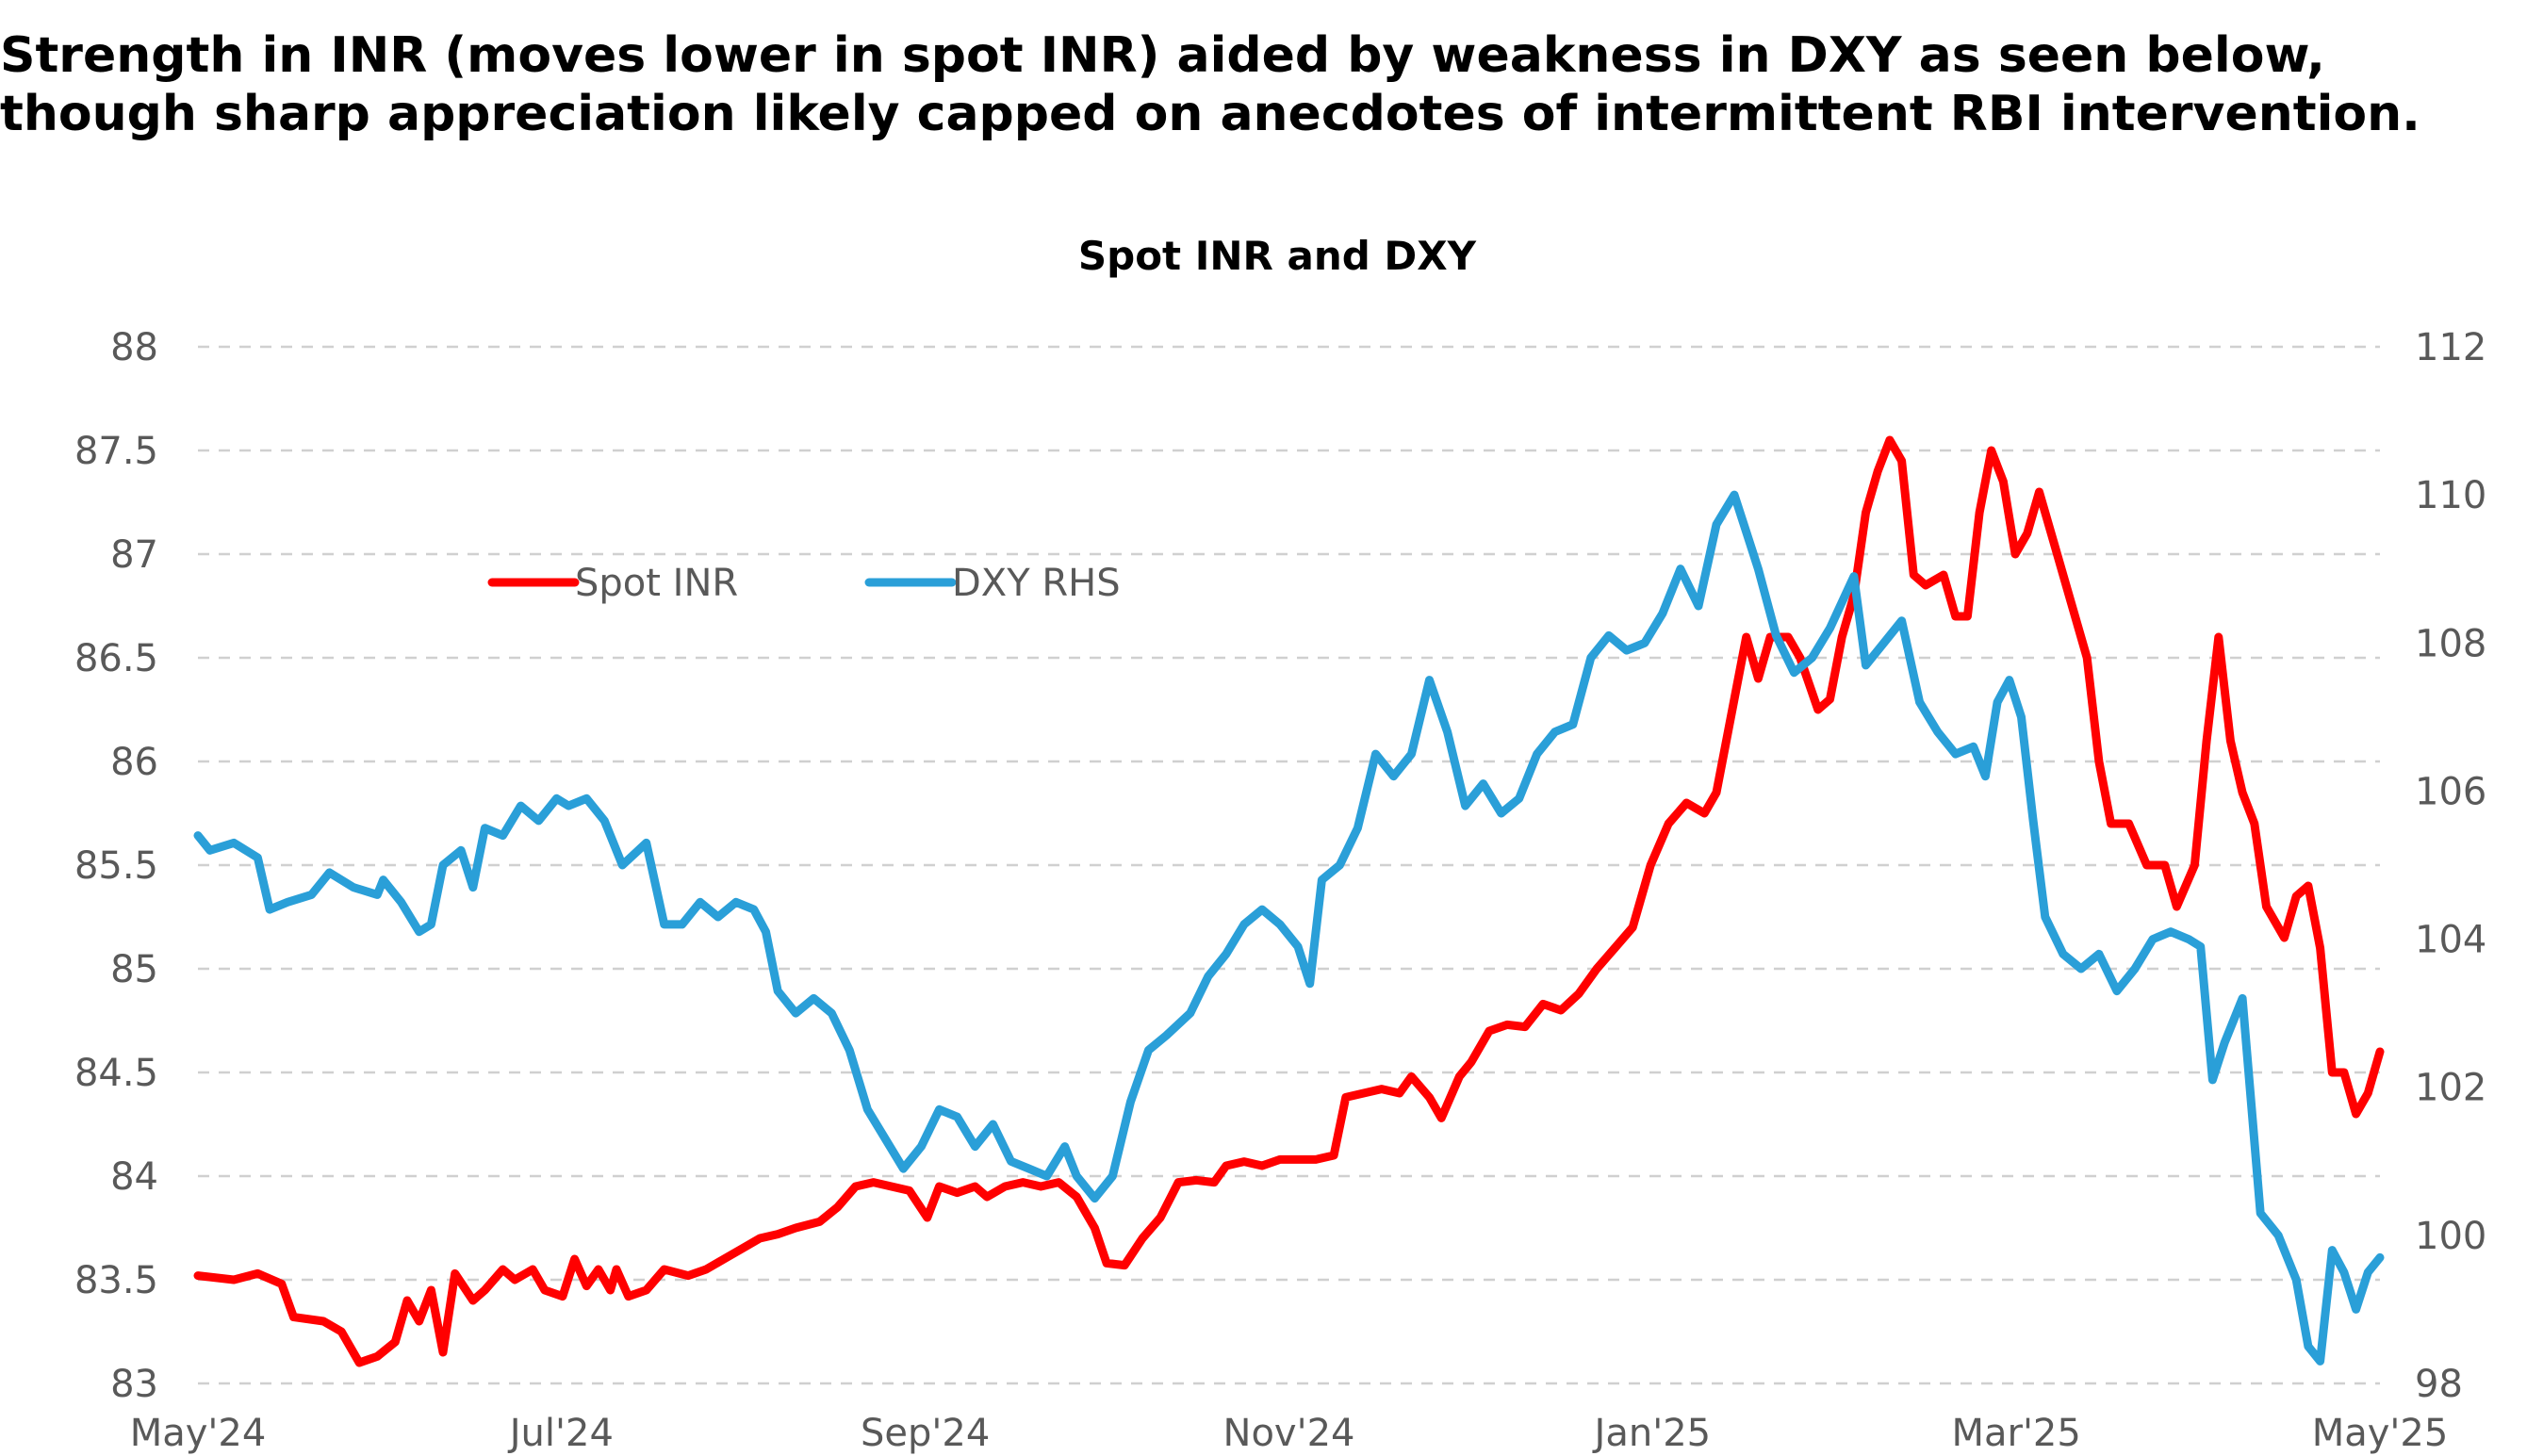 Image resolution: width=2543 pixels, height=1456 pixels. Describe the element at coordinates (2450, 791) in the screenshot. I see `right-tick-label: 106` at that location.